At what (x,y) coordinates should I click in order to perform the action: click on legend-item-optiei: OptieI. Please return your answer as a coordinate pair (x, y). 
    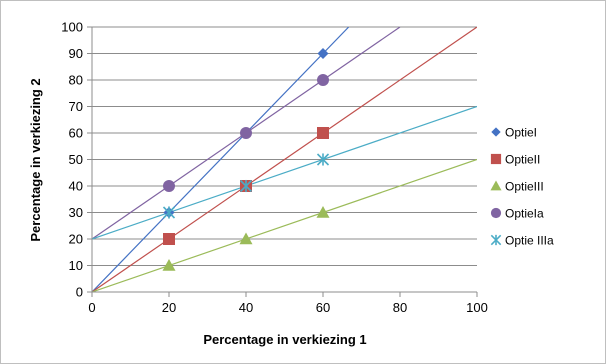
    Looking at the image, I should click on (514, 133).